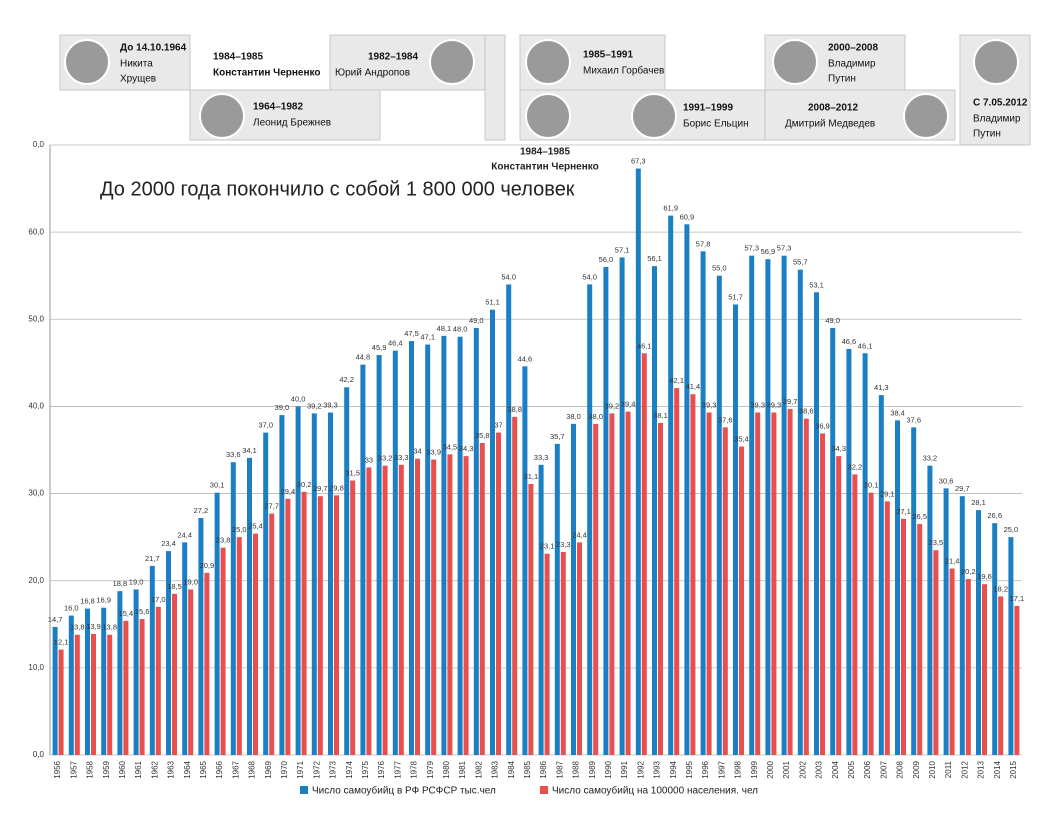 The height and width of the screenshot is (830, 1050). I want to click on value-label: 38,1, so click(660, 415).